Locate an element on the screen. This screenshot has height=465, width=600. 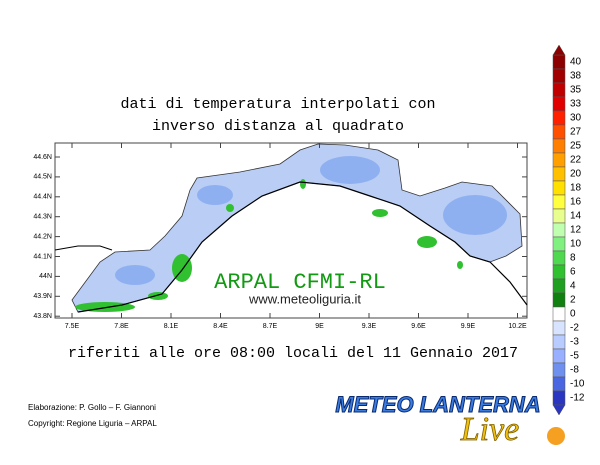
lon-label: 8.7E is located at coordinates (270, 326).